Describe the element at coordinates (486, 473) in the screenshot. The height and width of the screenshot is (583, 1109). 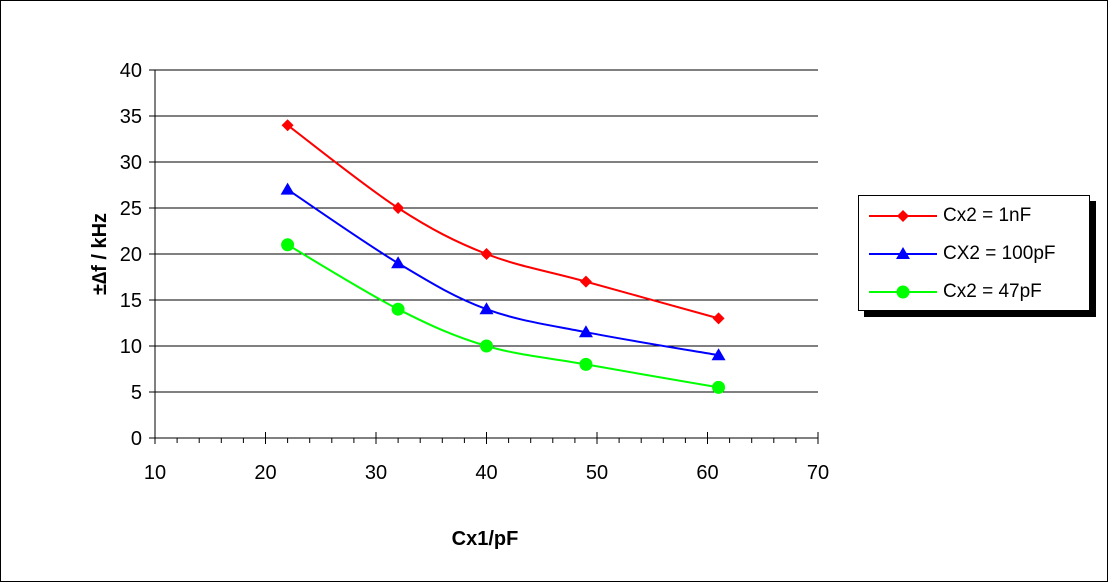
I see `x-tick-label-40: 40` at that location.